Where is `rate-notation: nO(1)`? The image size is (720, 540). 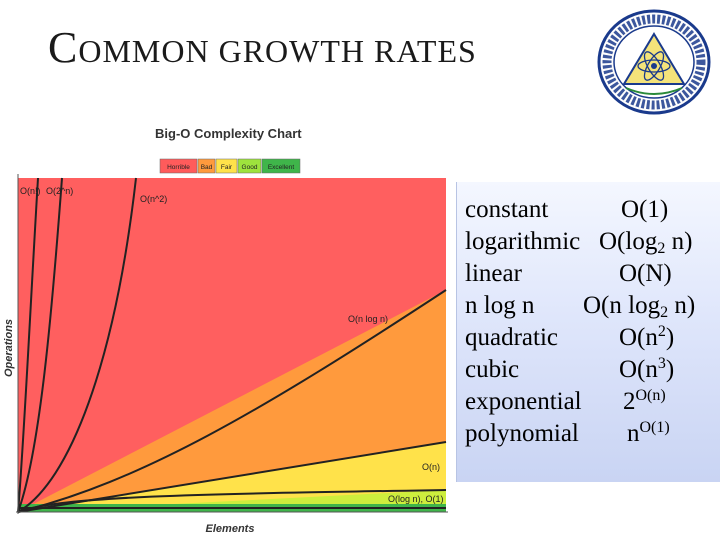 rate-notation: nO(1) is located at coordinates (648, 433).